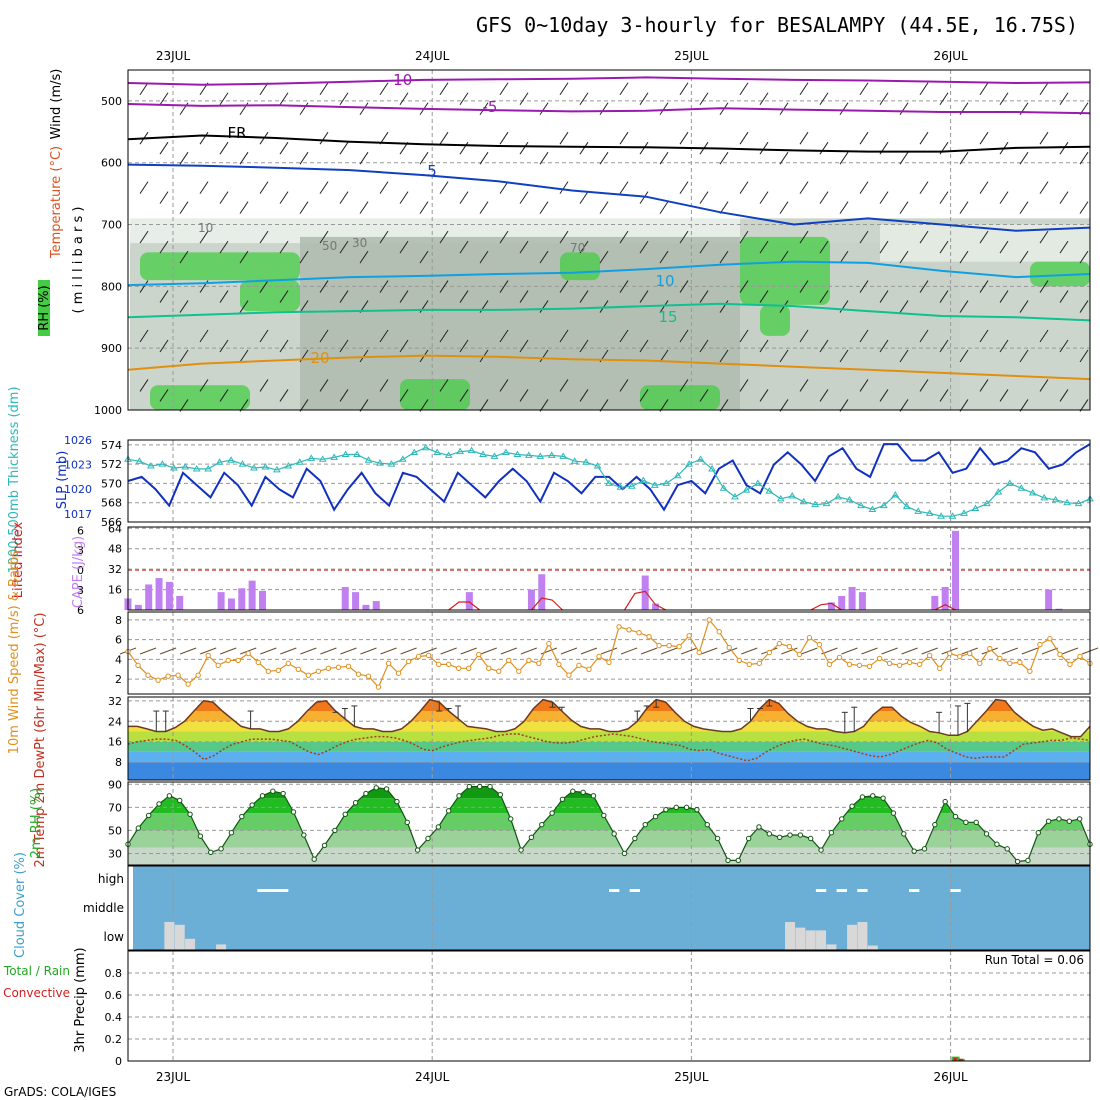  Describe the element at coordinates (111, 879) in the screenshot. I see `cloud-level-label: high` at that location.